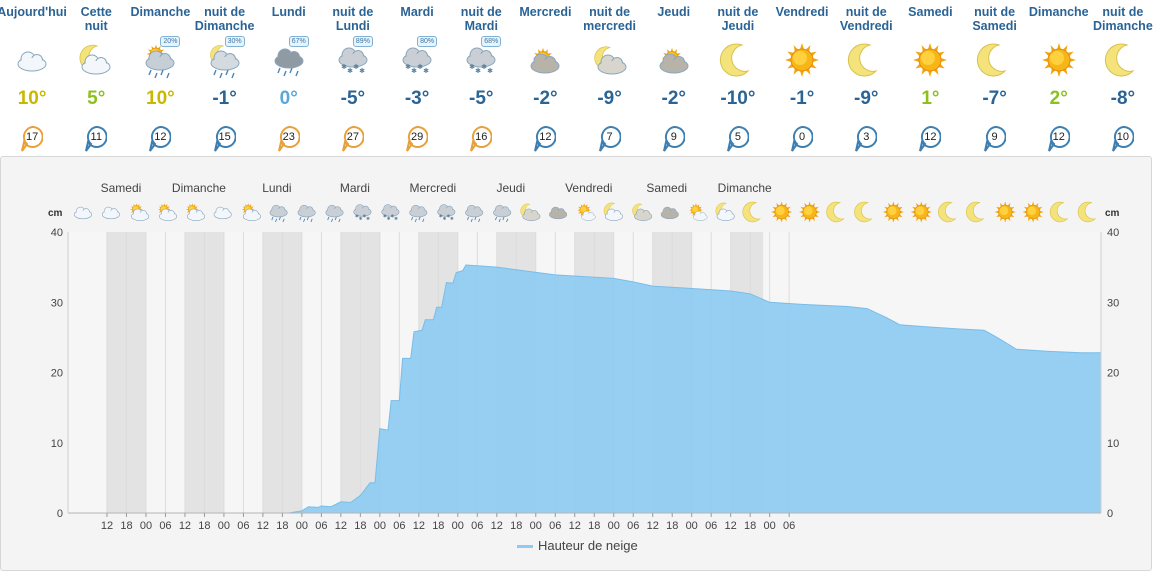 Image resolution: width=1155 pixels, height=571 pixels. I want to click on wind-speed: 3, so click(866, 137).